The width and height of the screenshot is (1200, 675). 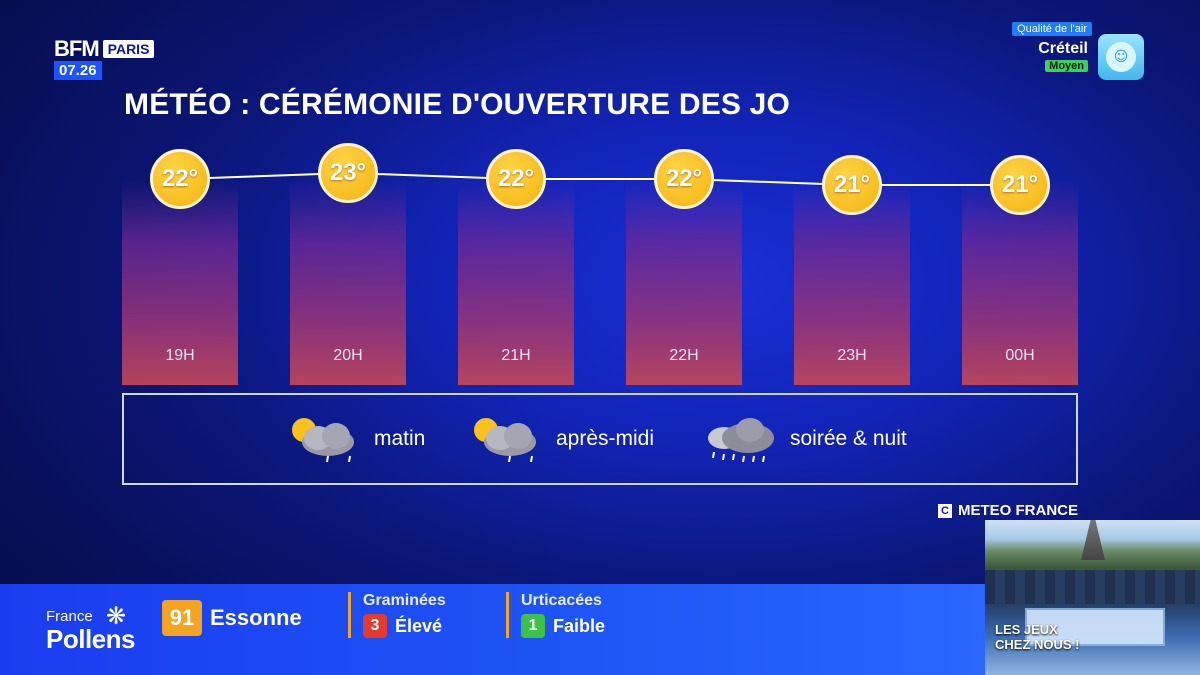 What do you see at coordinates (1093, 540) in the screenshot?
I see `eiffel-tower-shape` at bounding box center [1093, 540].